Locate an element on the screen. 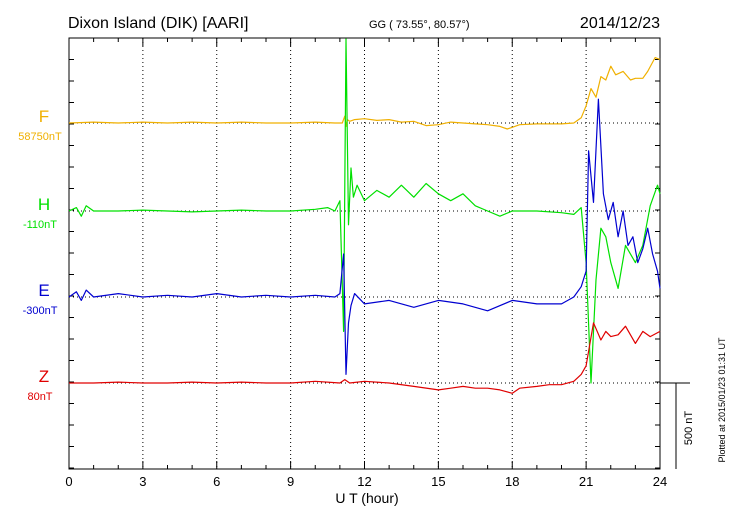 The image size is (730, 520). x-tick-label: 6 is located at coordinates (216, 481).